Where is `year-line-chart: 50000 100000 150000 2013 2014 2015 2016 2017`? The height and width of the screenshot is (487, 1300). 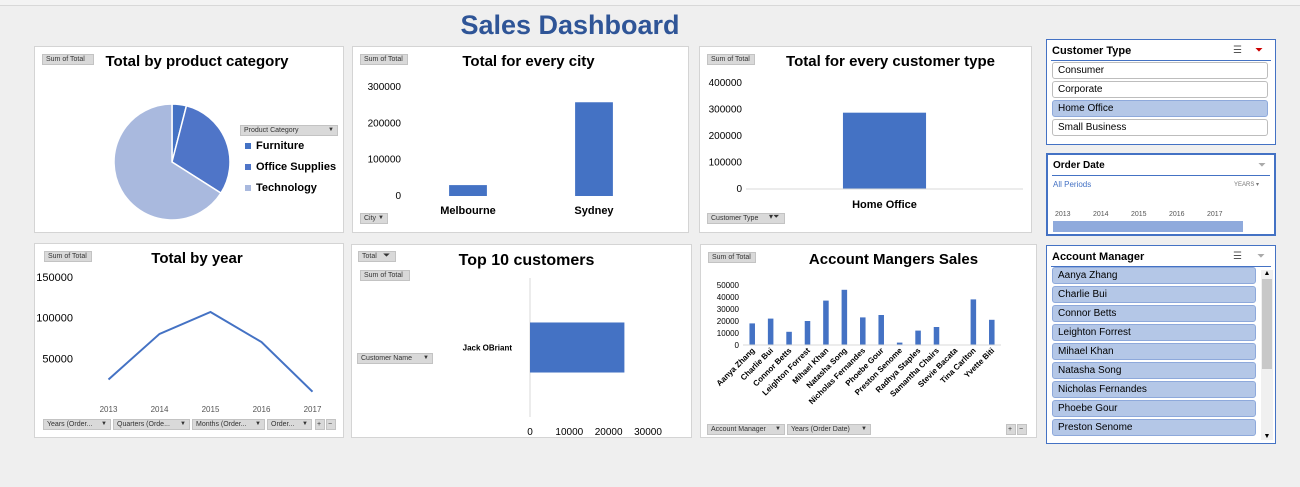 year-line-chart: 50000 100000 150000 2013 2014 2015 2016 2017 is located at coordinates (179, 343).